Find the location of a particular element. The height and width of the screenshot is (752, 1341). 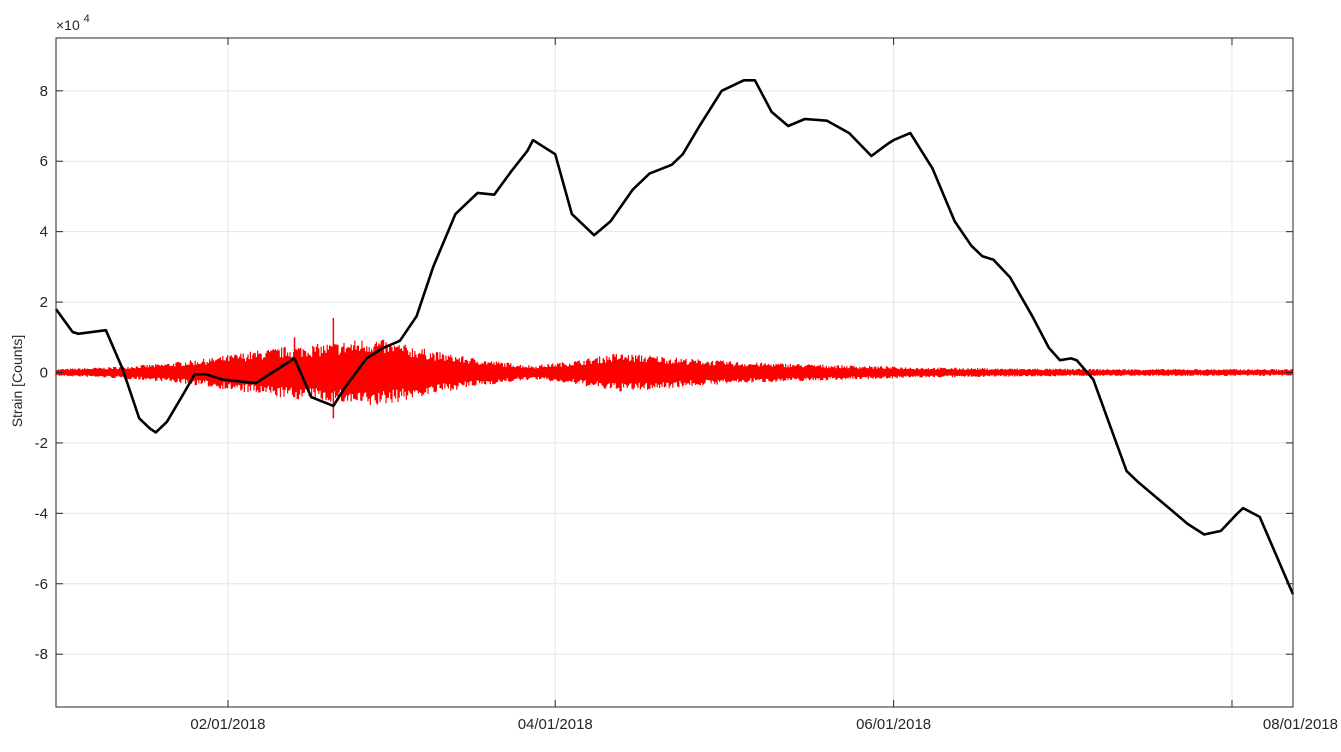

y-tick-label: 0 is located at coordinates (44, 373).